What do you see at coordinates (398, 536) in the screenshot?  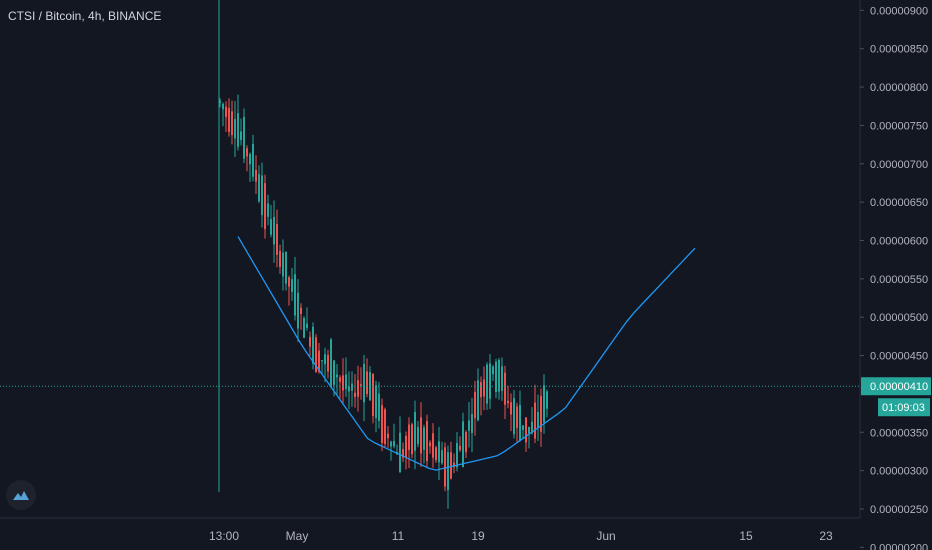 I see `time-tick-label: 11` at bounding box center [398, 536].